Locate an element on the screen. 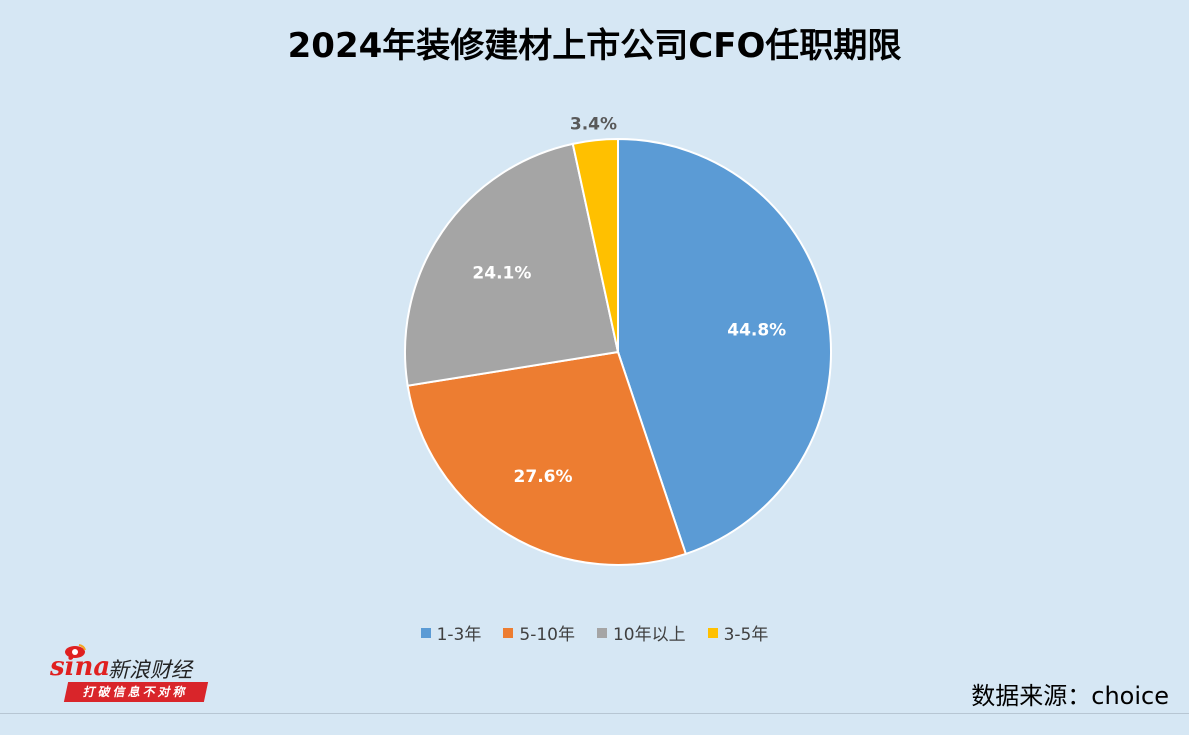 Image resolution: width=1189 pixels, height=735 pixels. legend-label: 3-5年 is located at coordinates (746, 635).